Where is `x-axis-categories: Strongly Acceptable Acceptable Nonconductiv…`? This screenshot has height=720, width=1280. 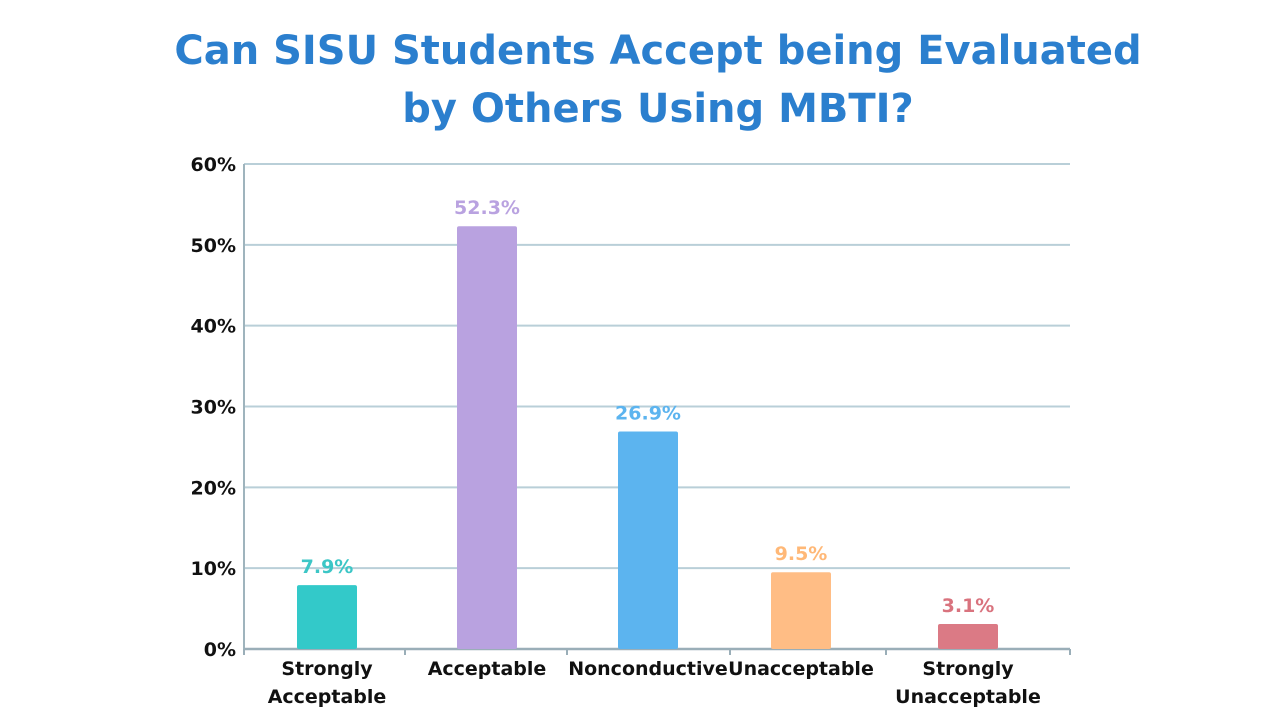 x-axis-categories: Strongly Acceptable Acceptable Nonconductiv… is located at coordinates (654, 683).